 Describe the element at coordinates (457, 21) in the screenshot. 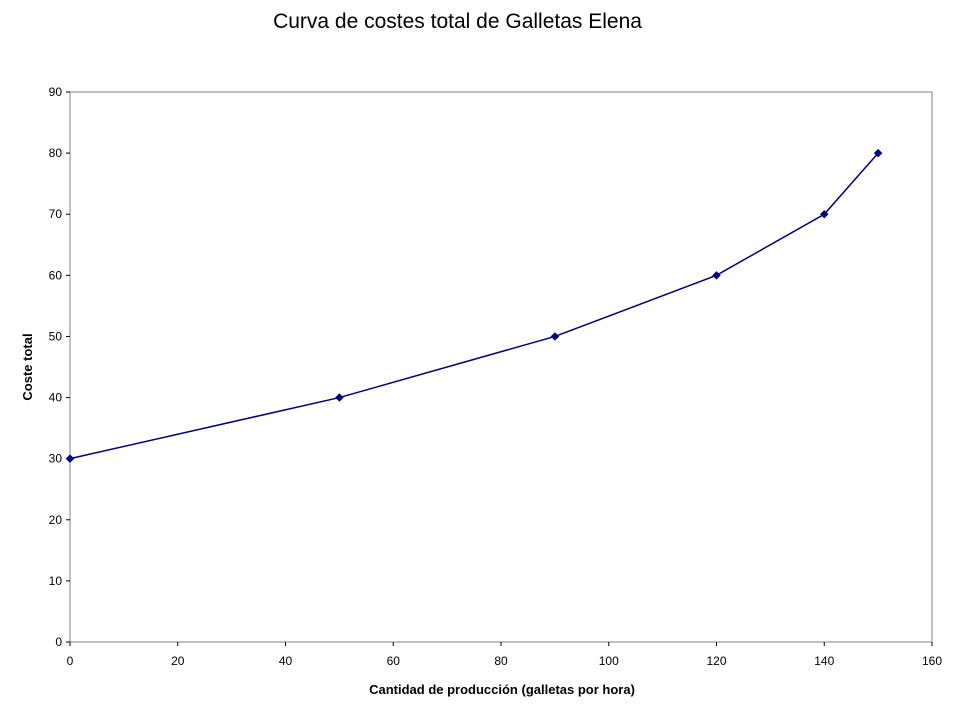

I see `chart-title: Curva de costes total de Galletas Elena` at that location.